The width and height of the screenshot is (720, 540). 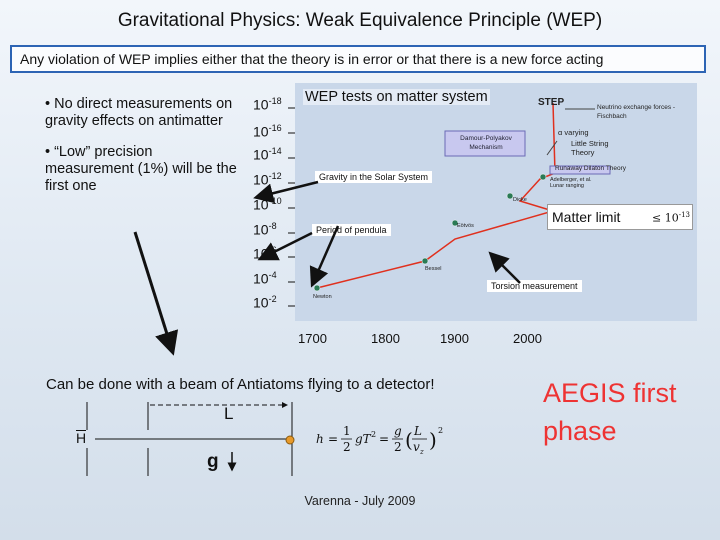 What do you see at coordinates (398, 431) in the screenshot?
I see `svg-text: g` at bounding box center [398, 431].